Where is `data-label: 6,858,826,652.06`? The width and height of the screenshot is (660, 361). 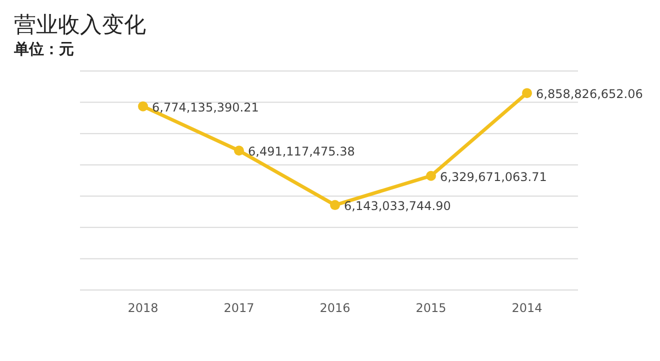 data-label: 6,858,826,652.06 is located at coordinates (589, 94).